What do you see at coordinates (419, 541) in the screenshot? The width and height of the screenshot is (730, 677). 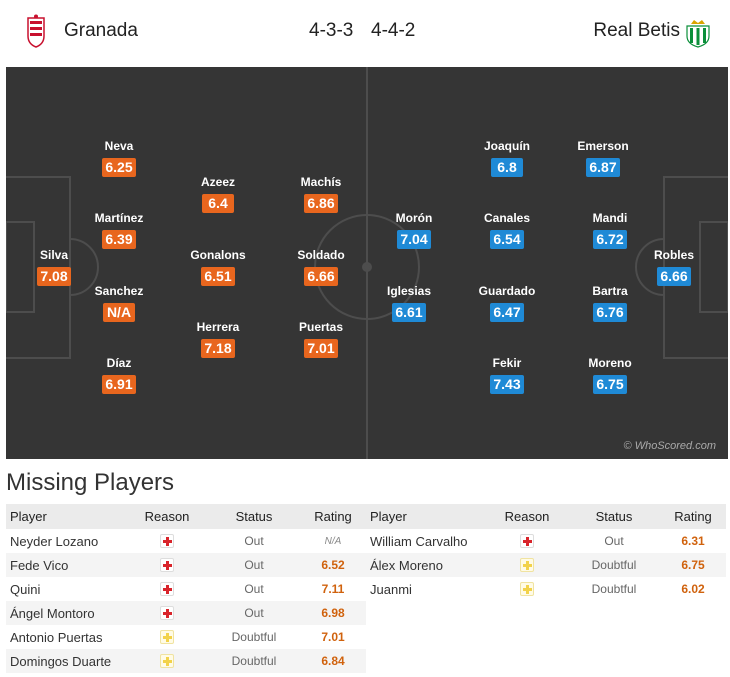 I see `missing-player-name: William Carvalho` at bounding box center [419, 541].